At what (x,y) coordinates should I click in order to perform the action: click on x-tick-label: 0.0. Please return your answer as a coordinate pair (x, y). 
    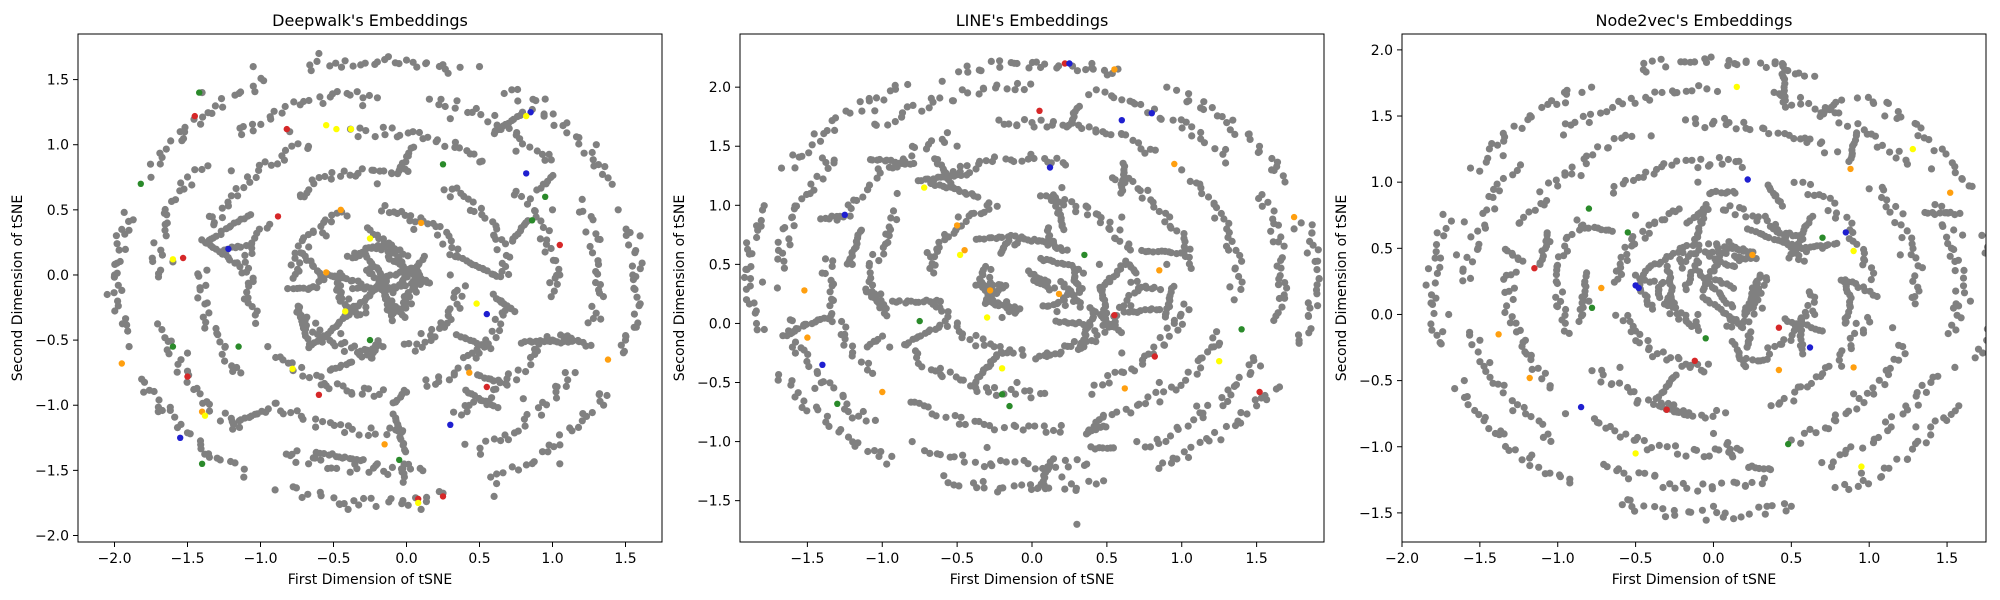
    Looking at the image, I should click on (1713, 559).